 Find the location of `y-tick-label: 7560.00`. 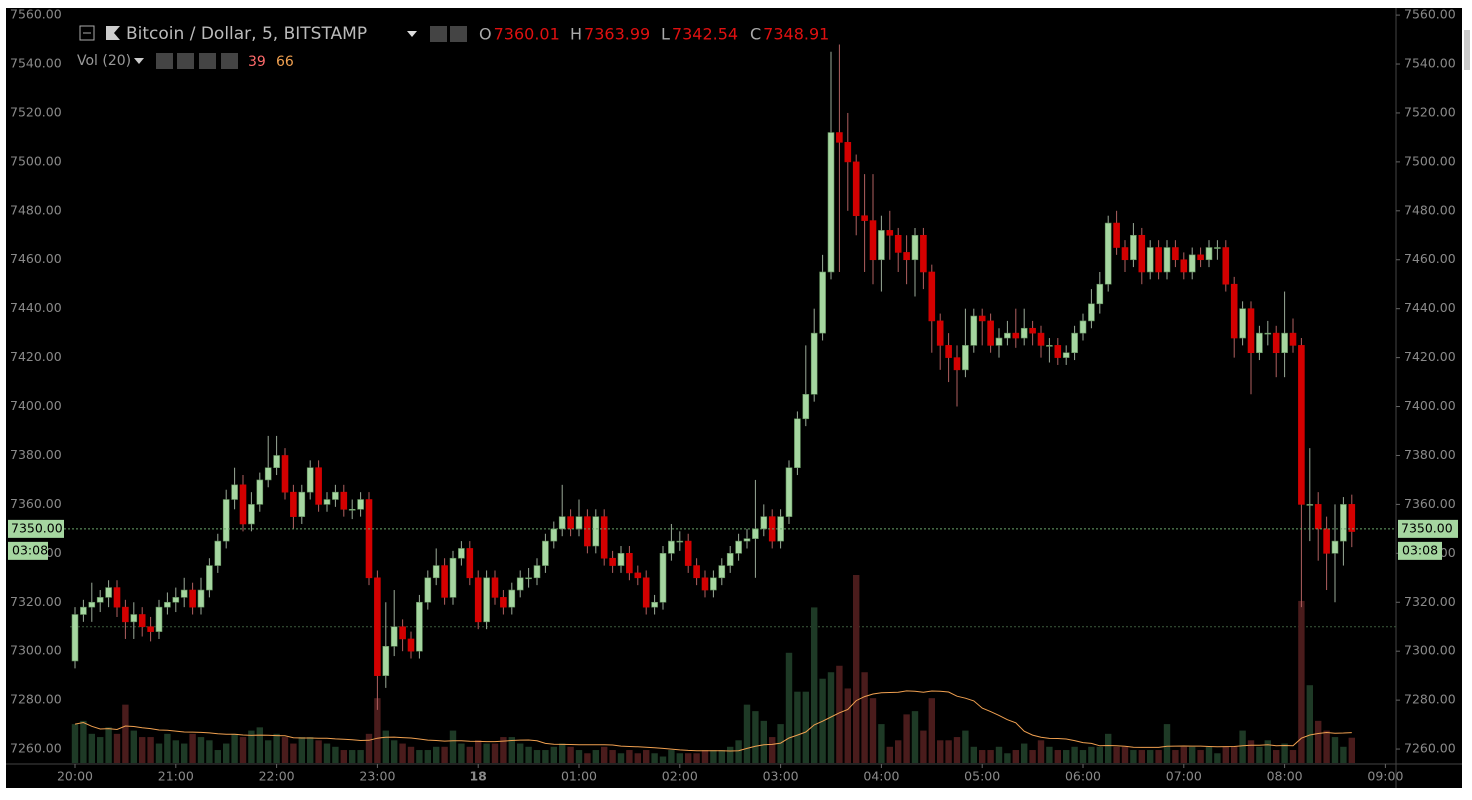

y-tick-label: 7560.00 is located at coordinates (1430, 14).